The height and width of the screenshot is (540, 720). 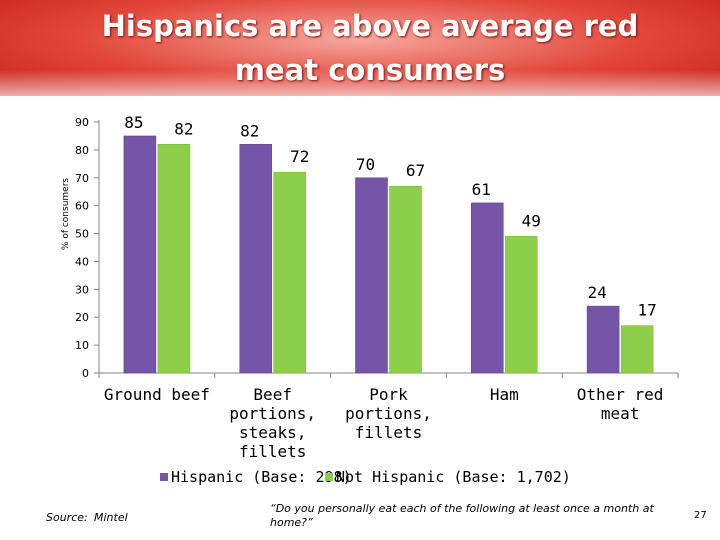 What do you see at coordinates (481, 189) in the screenshot?
I see `data-label: 61` at bounding box center [481, 189].